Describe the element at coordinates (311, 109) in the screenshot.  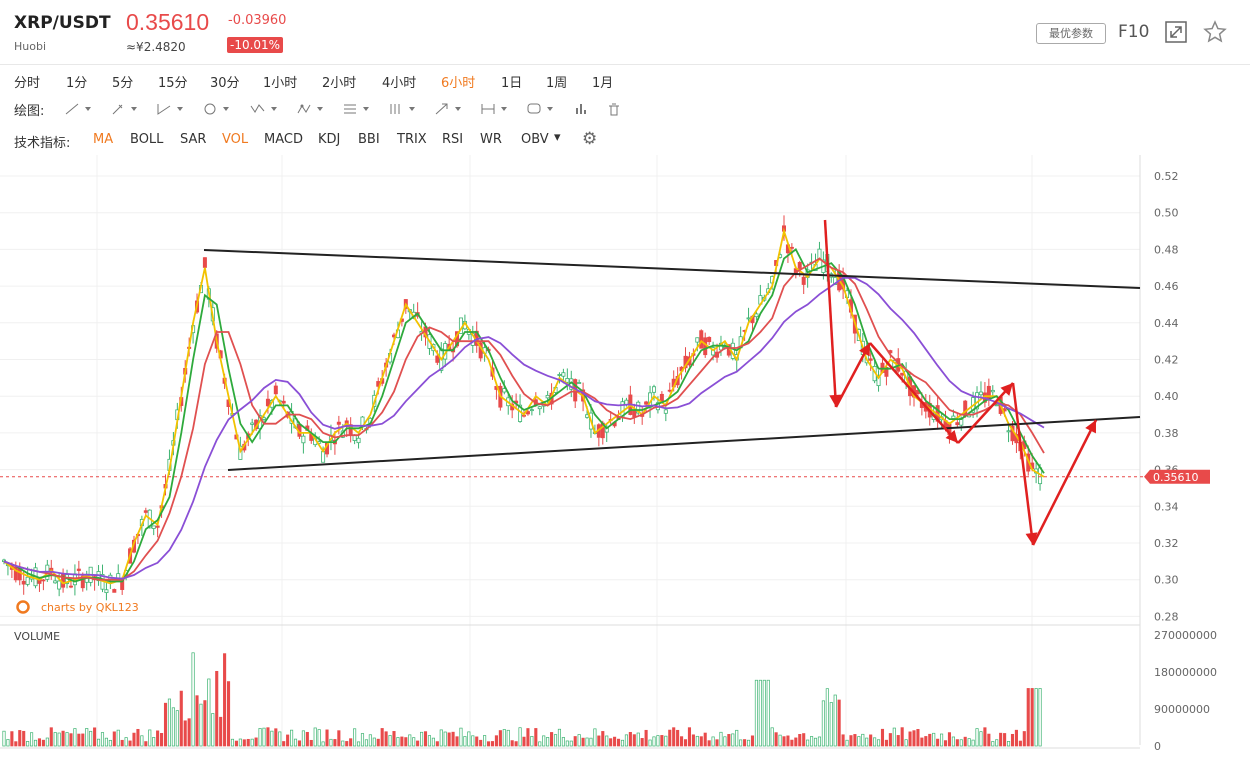
I see `pattern-tool-icon` at that location.